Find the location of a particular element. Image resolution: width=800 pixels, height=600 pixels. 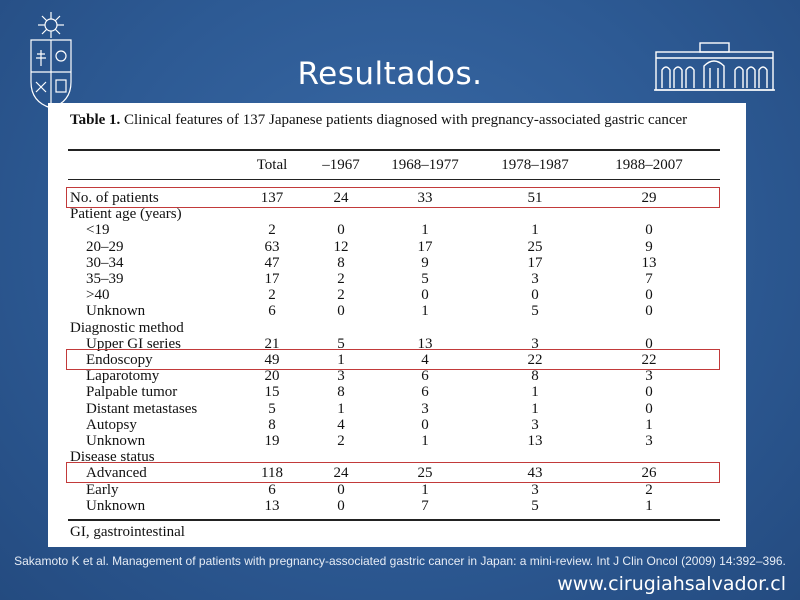

table-cell: 29 is located at coordinates (649, 198).